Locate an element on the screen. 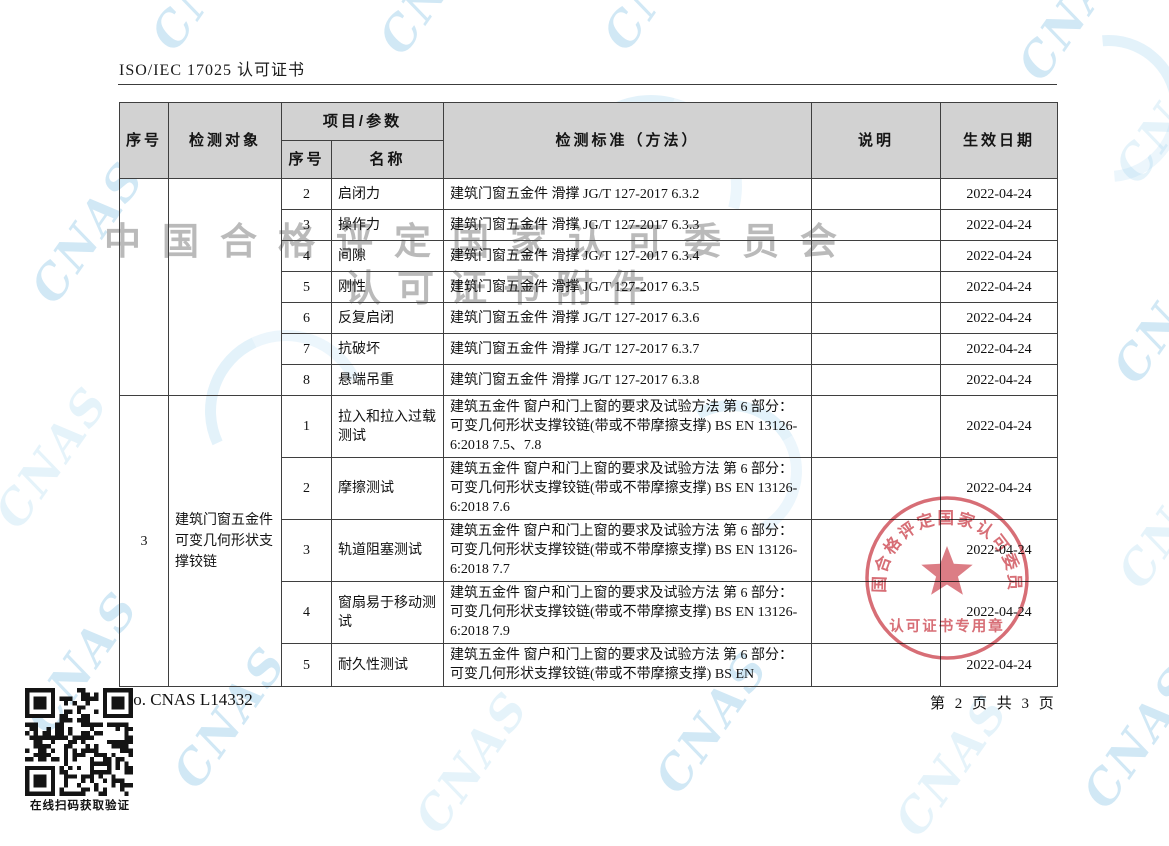 This screenshot has height=846, width=1169. page-title: ISO/IEC 17025 认可证书 is located at coordinates (212, 70).